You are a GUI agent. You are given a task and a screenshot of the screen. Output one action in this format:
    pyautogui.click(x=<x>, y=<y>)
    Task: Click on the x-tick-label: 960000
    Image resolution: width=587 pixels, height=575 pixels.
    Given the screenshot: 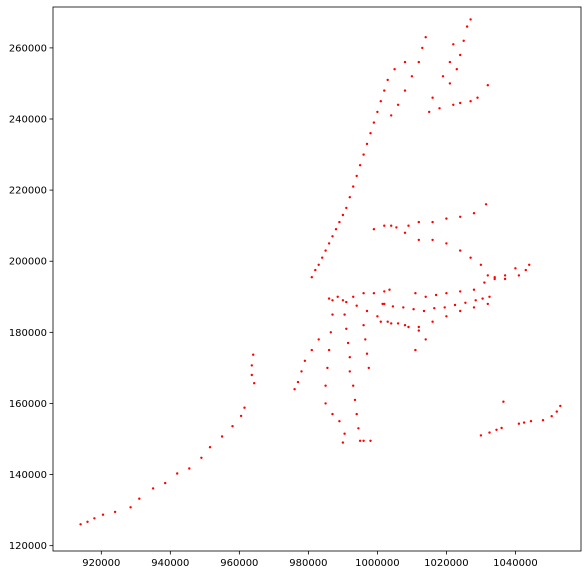 What is the action you would take?
    pyautogui.click(x=239, y=563)
    